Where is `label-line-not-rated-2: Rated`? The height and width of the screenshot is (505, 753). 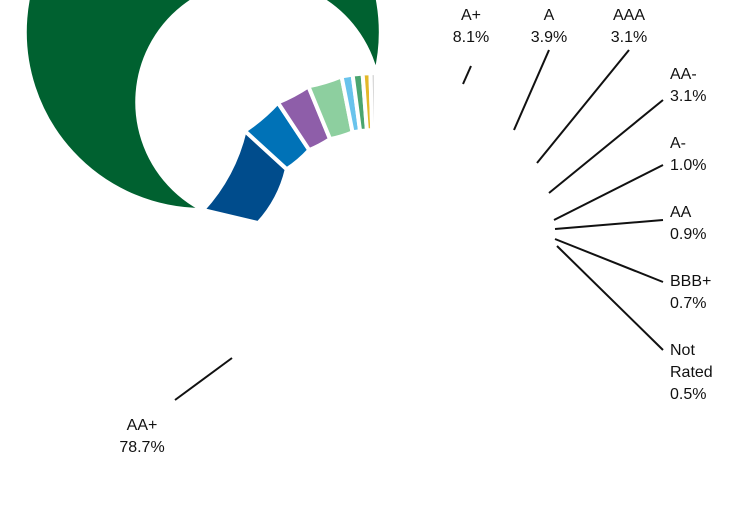 label-line-not-rated-2: Rated is located at coordinates (691, 372).